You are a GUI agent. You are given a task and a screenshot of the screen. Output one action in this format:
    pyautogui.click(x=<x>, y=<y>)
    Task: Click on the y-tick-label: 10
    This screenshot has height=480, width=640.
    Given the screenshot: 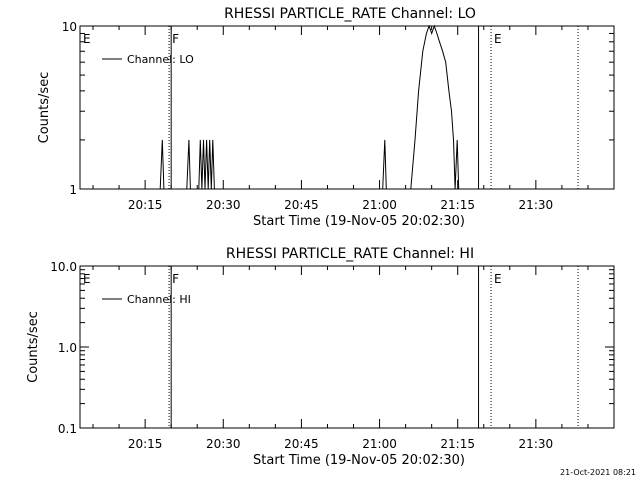 What is the action you would take?
    pyautogui.click(x=69, y=27)
    